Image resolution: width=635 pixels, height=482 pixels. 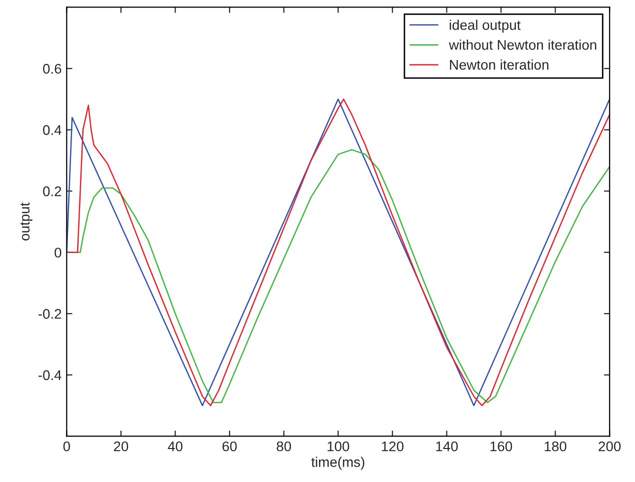 I want to click on x-tick-label: 100, so click(x=339, y=446).